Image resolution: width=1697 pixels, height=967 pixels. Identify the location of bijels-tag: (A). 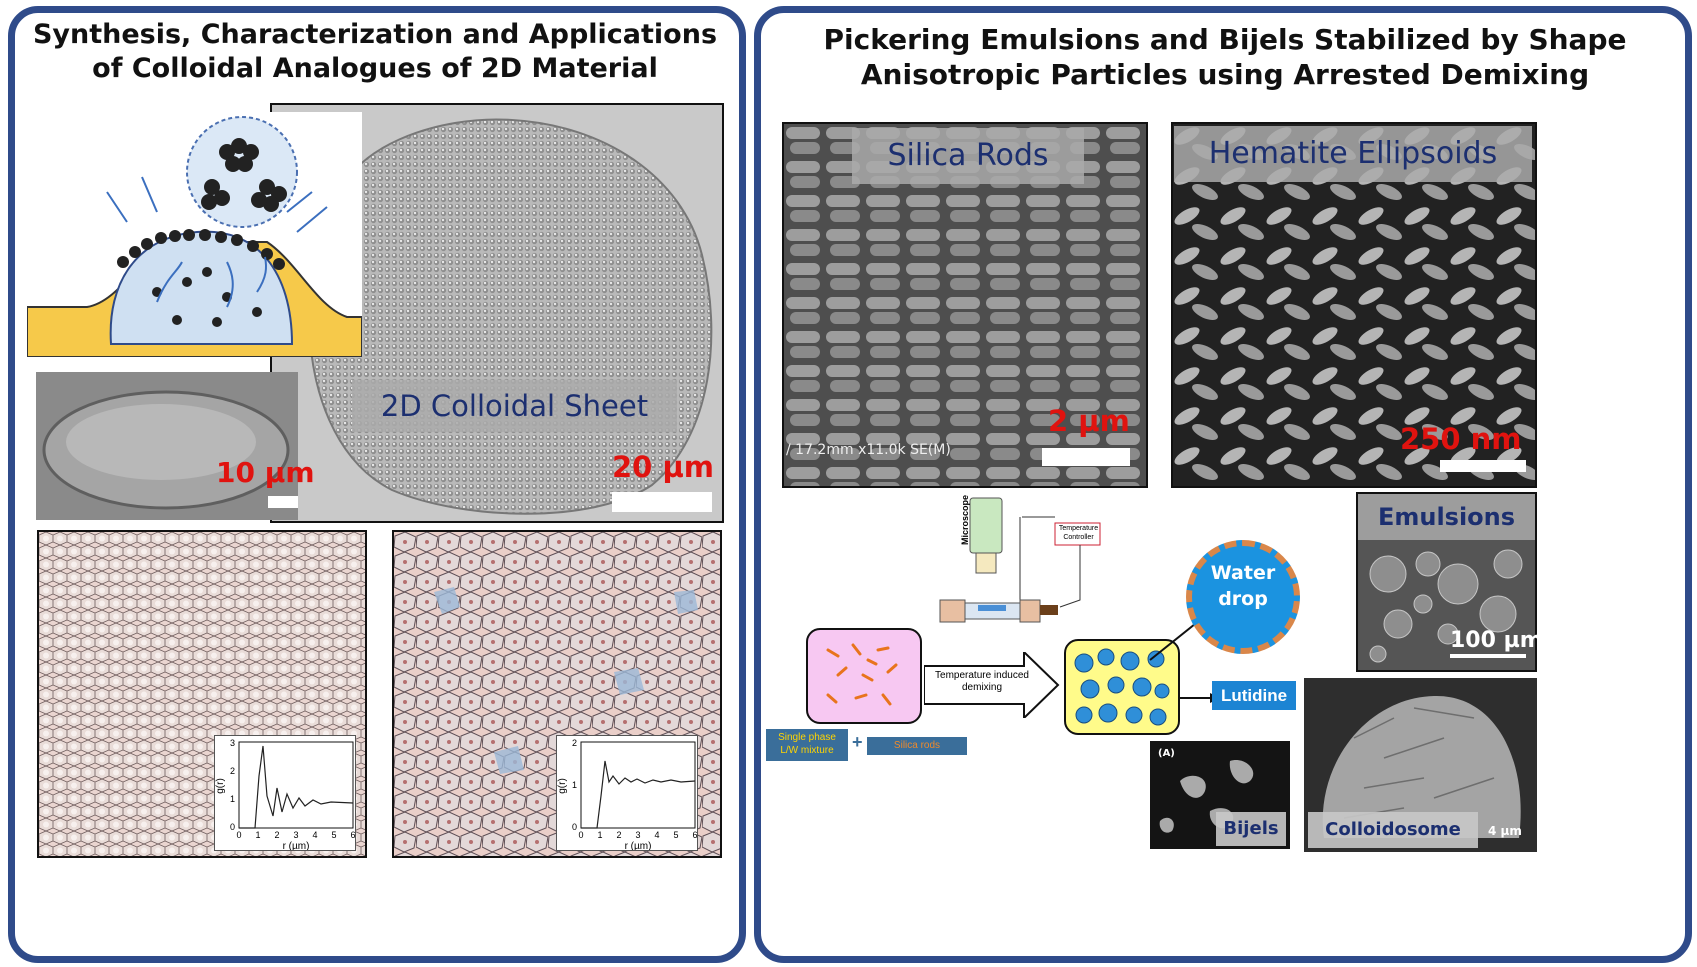
(1166, 753).